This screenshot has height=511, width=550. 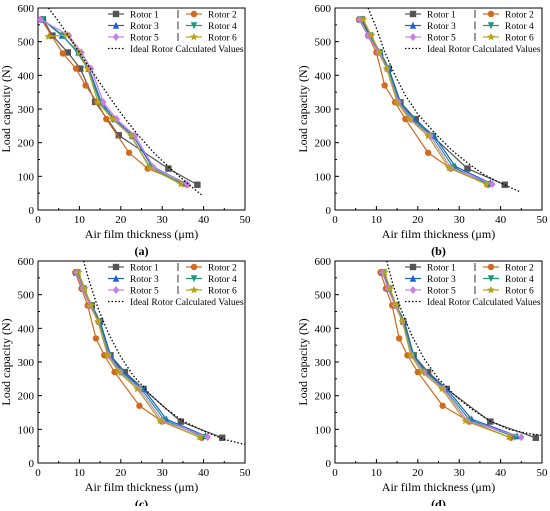 What do you see at coordinates (144, 292) in the screenshot?
I see `legend-label: Rotor 5` at bounding box center [144, 292].